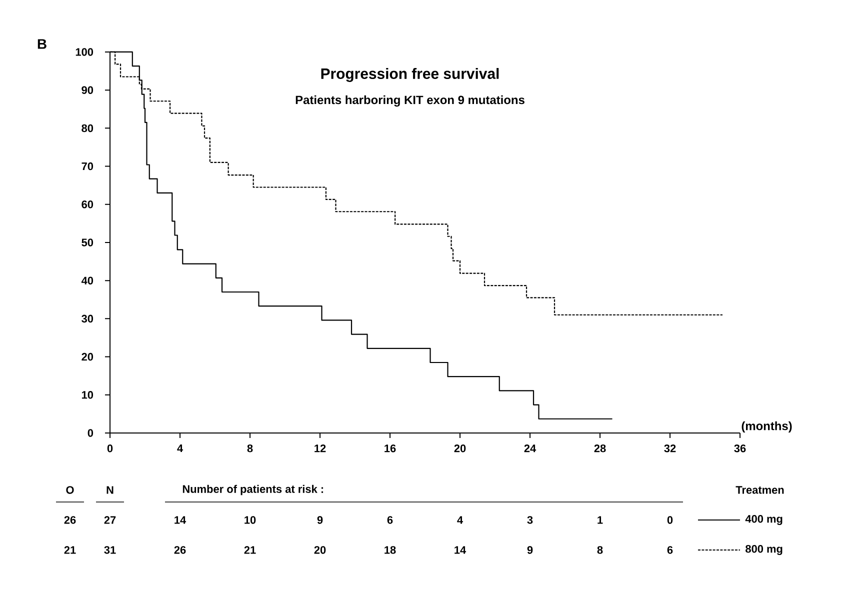 The height and width of the screenshot is (591, 860). I want to click on x-tick-label: 4, so click(180, 448).